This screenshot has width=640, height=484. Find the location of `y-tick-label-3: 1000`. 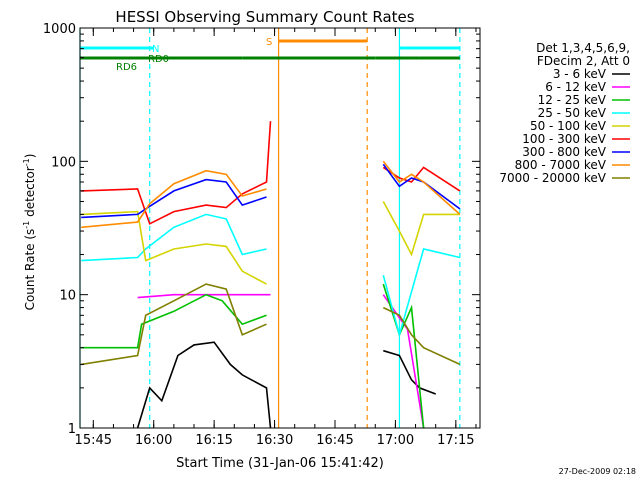

y-tick-label-3: 1000 is located at coordinates (59, 29).